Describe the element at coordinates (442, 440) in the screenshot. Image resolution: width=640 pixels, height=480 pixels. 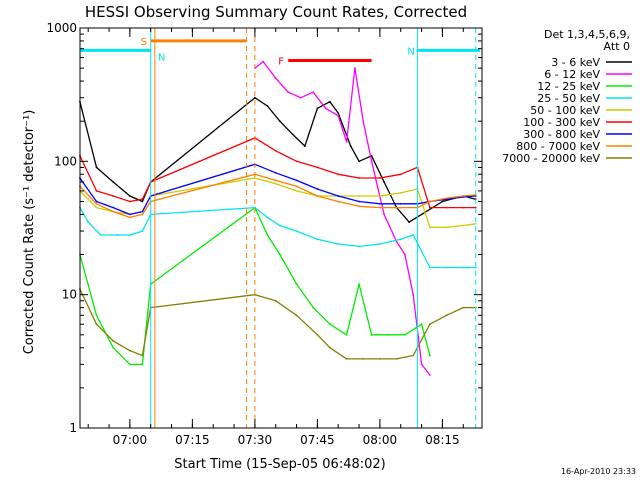
I see `x-tick-label: 08:15` at that location.